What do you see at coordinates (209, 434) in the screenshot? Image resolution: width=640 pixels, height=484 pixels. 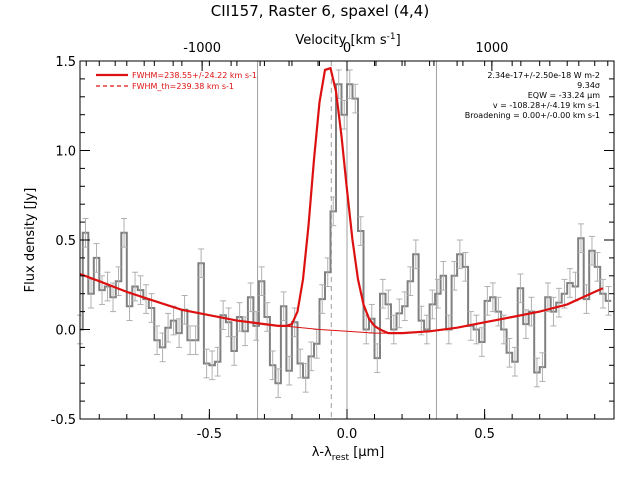 I see `x-tick-label: -0.5` at bounding box center [209, 434].